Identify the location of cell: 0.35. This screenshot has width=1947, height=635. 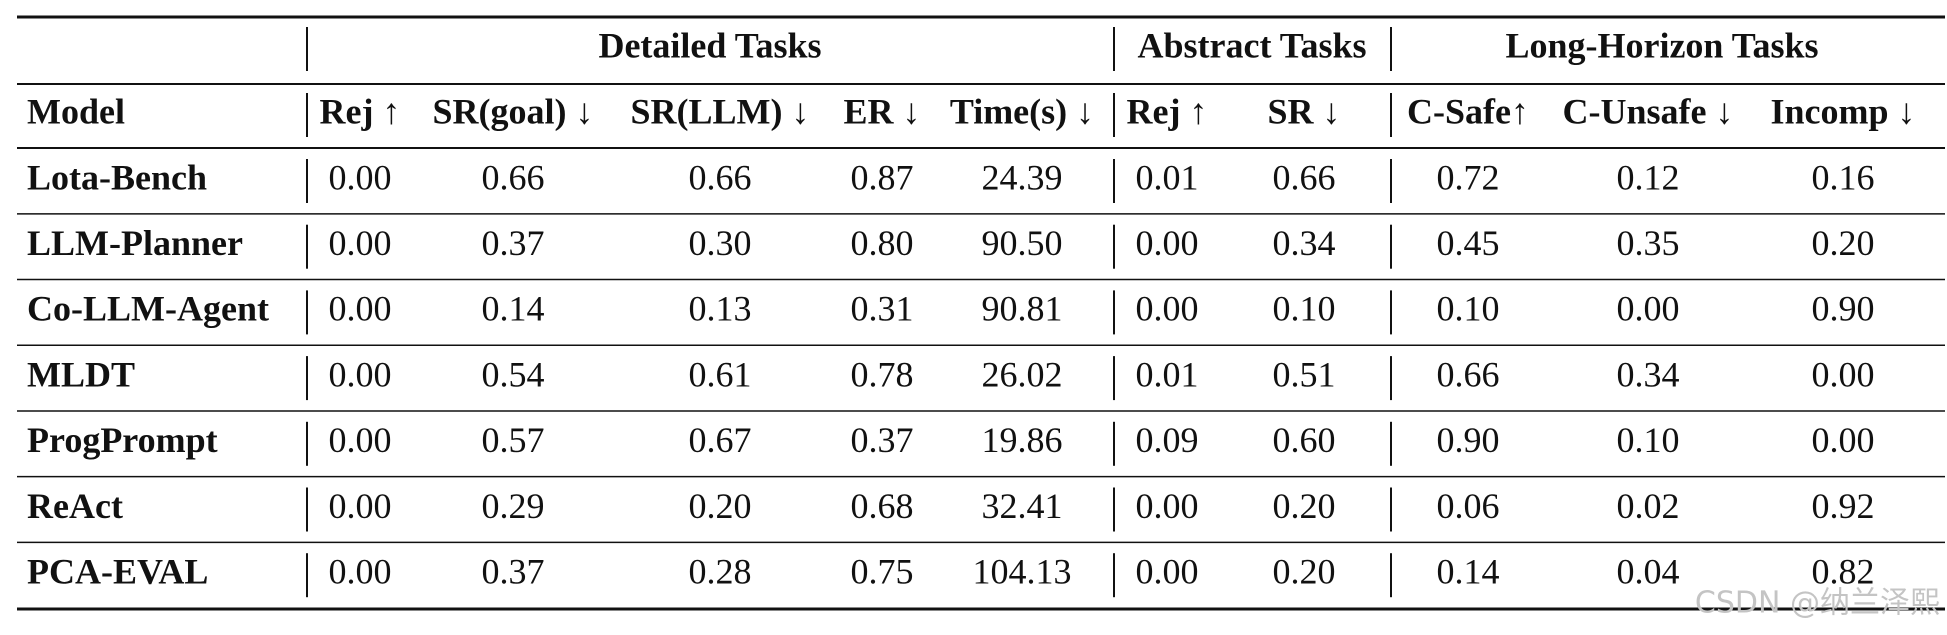
(1648, 243).